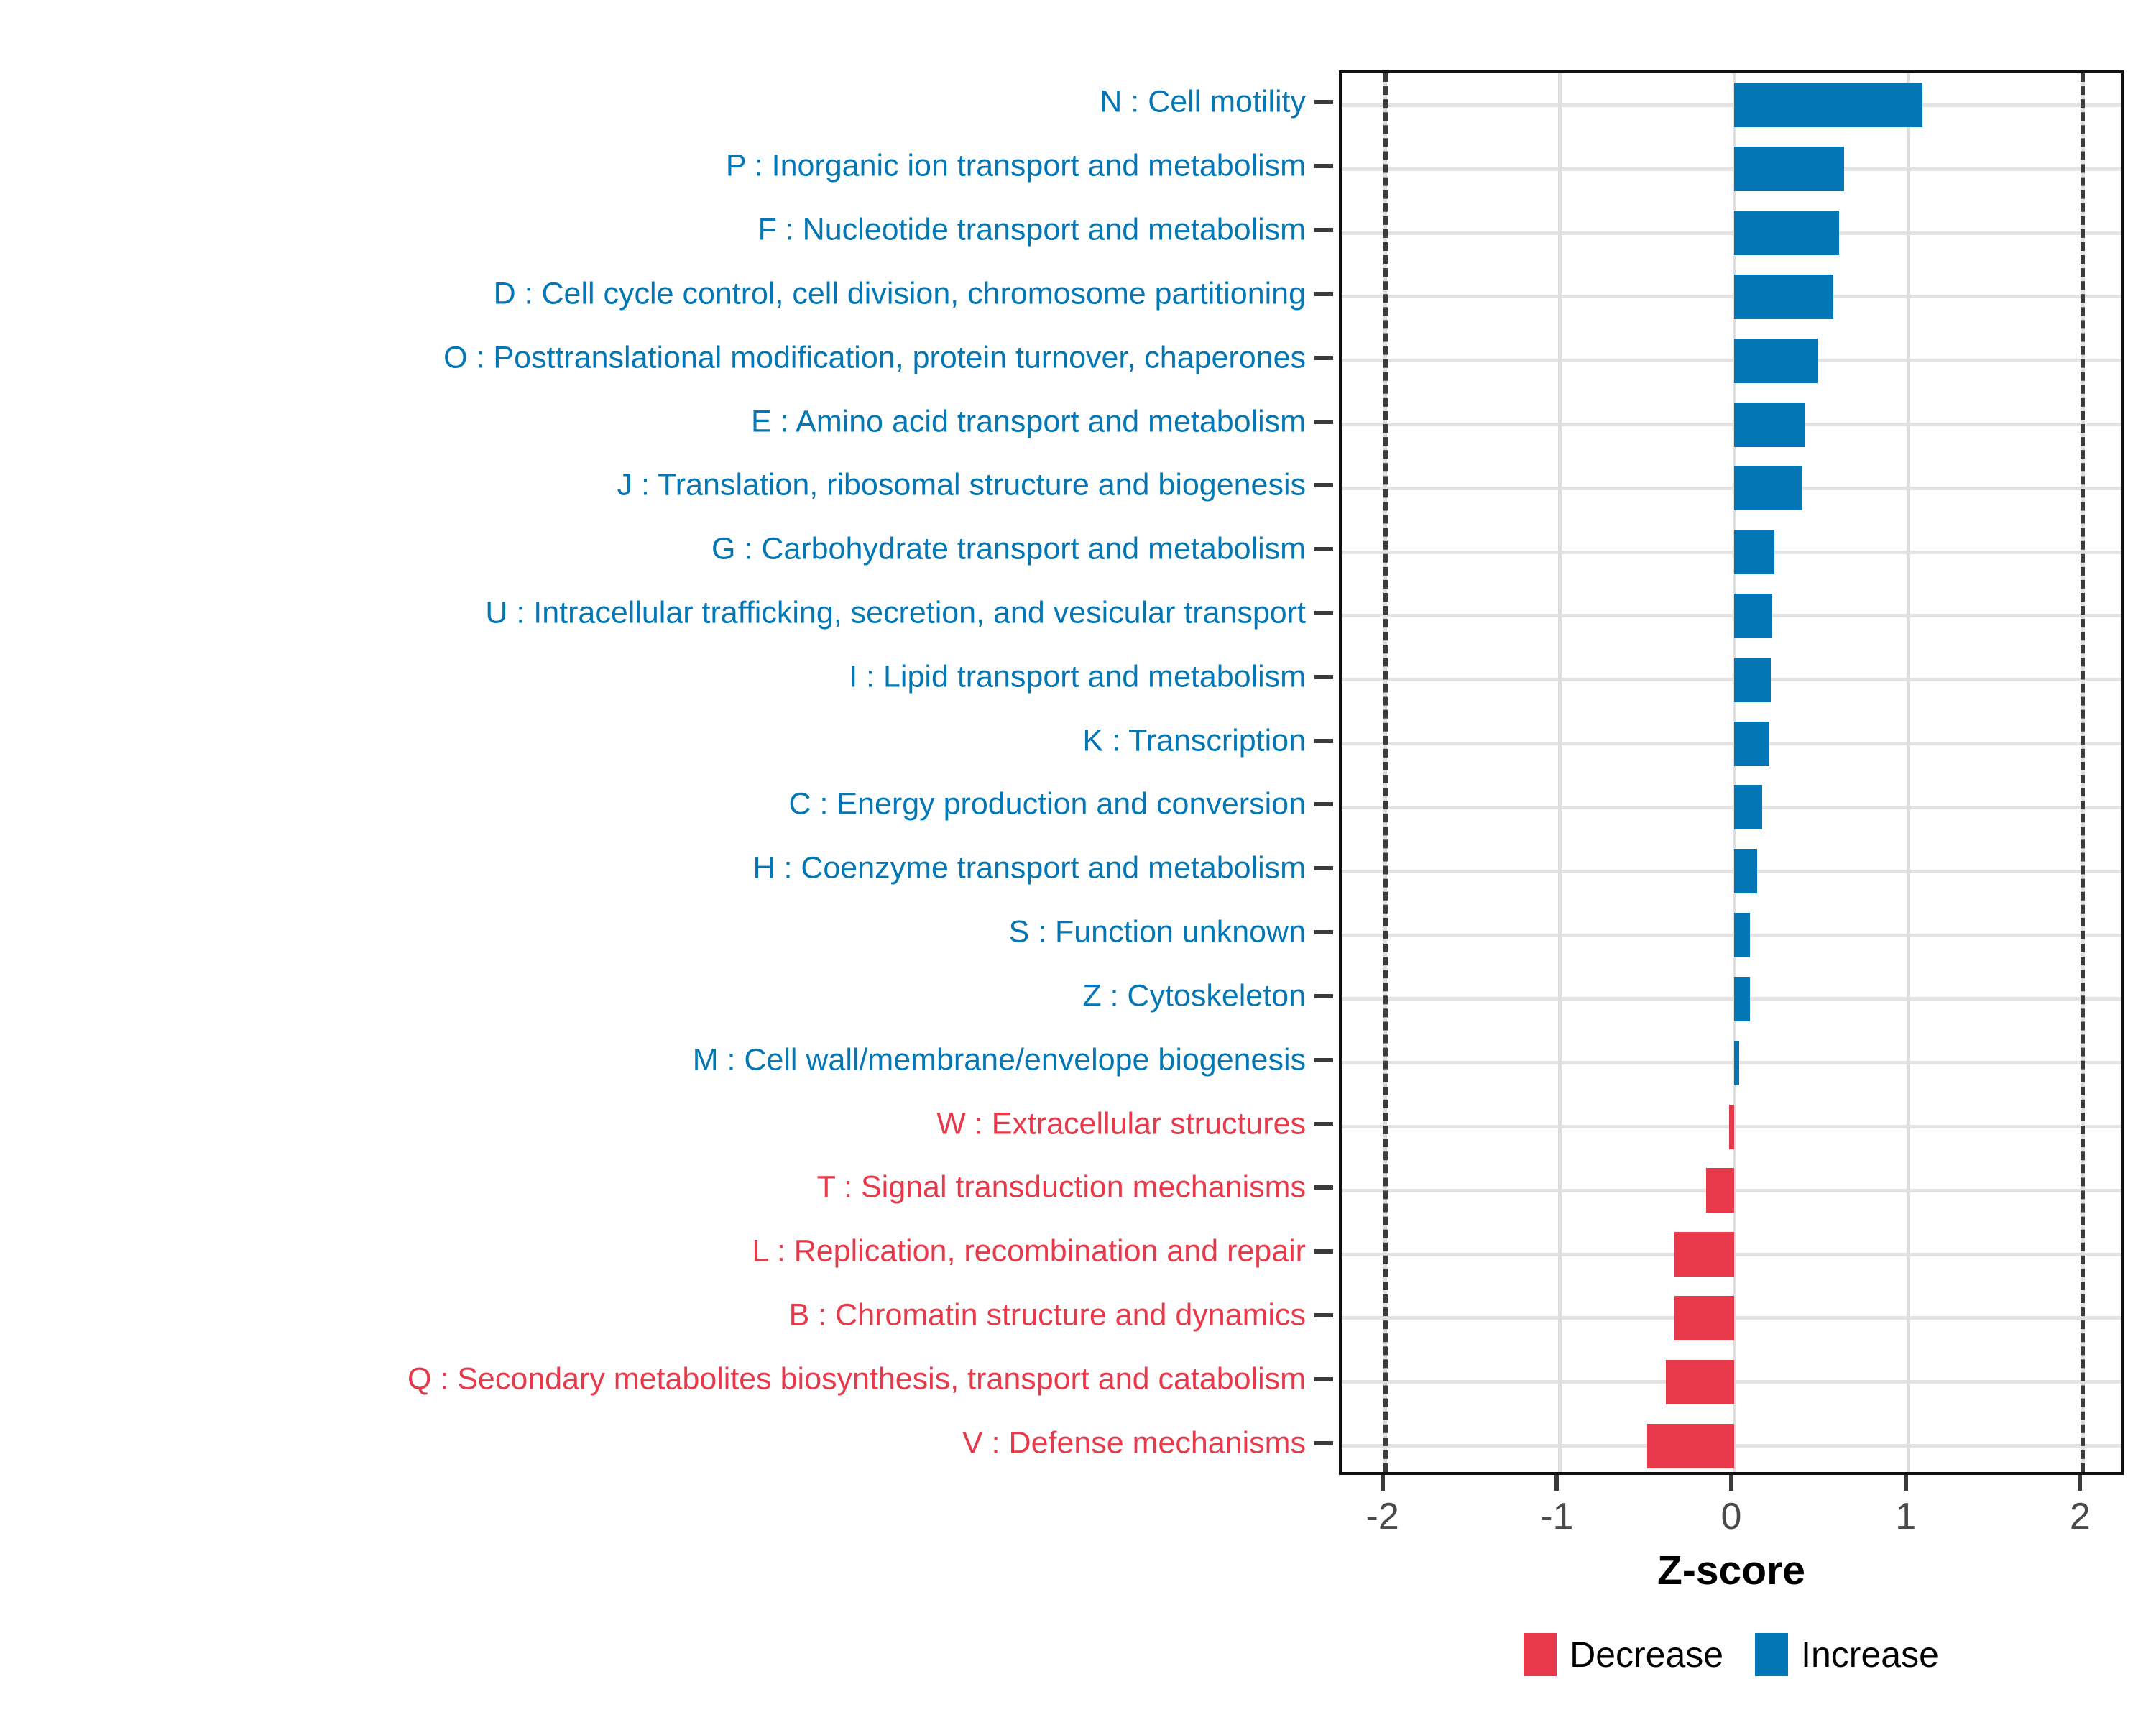 The height and width of the screenshot is (1725, 2156). I want to click on x-axis-tick-label: -2, so click(1382, 1516).